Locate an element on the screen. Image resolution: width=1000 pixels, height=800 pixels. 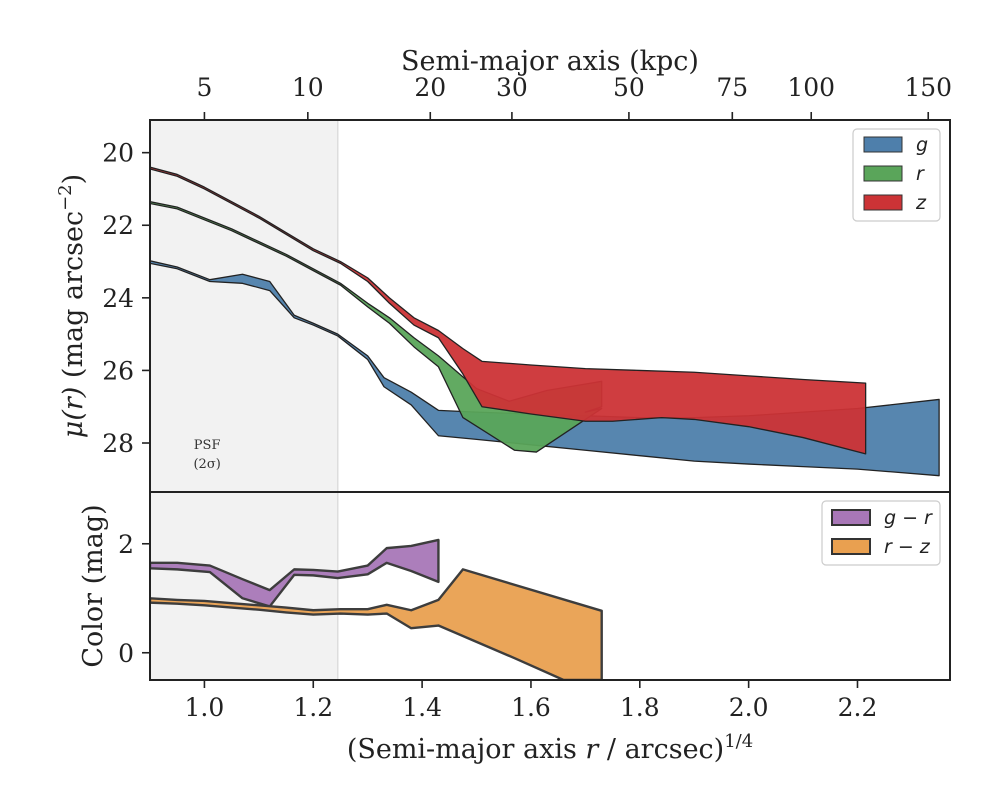
x-tick-label: 1.4 is located at coordinates (422, 707).